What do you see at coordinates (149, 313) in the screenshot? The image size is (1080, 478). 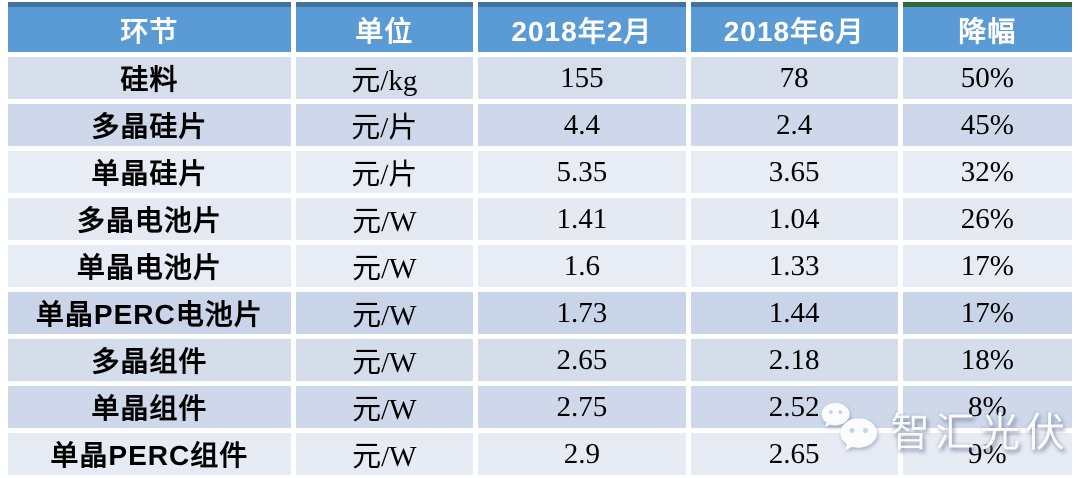 I see `row-label-cell: 单晶PERC电池片` at bounding box center [149, 313].